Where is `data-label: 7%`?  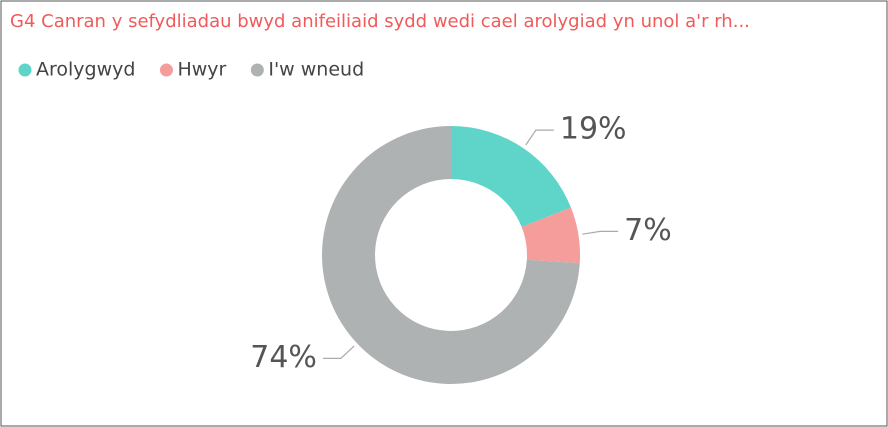
data-label: 7% is located at coordinates (648, 230).